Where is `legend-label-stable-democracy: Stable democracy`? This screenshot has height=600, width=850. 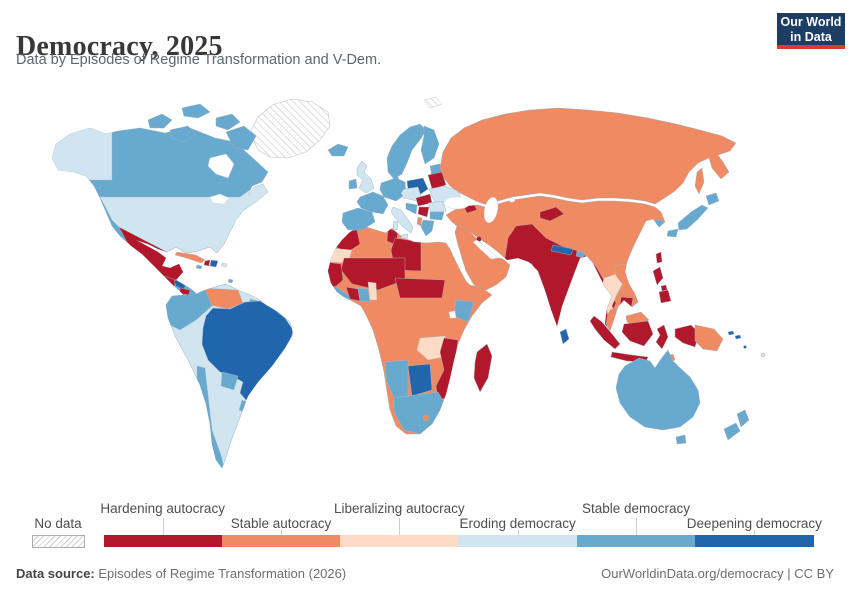
legend-label-stable-democracy: Stable democracy is located at coordinates (636, 508).